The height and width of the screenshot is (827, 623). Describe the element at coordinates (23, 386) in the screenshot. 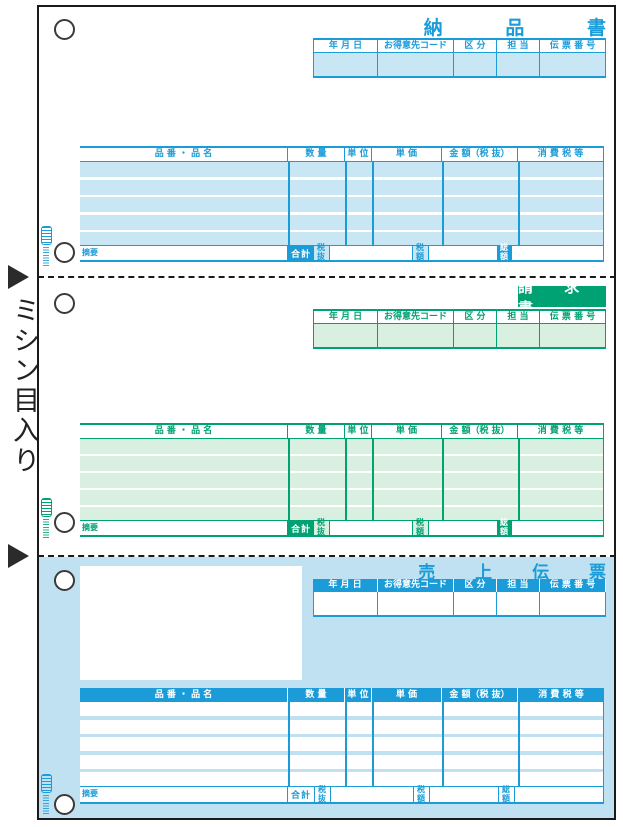

I see `perforation-label: ミシン目入り` at that location.